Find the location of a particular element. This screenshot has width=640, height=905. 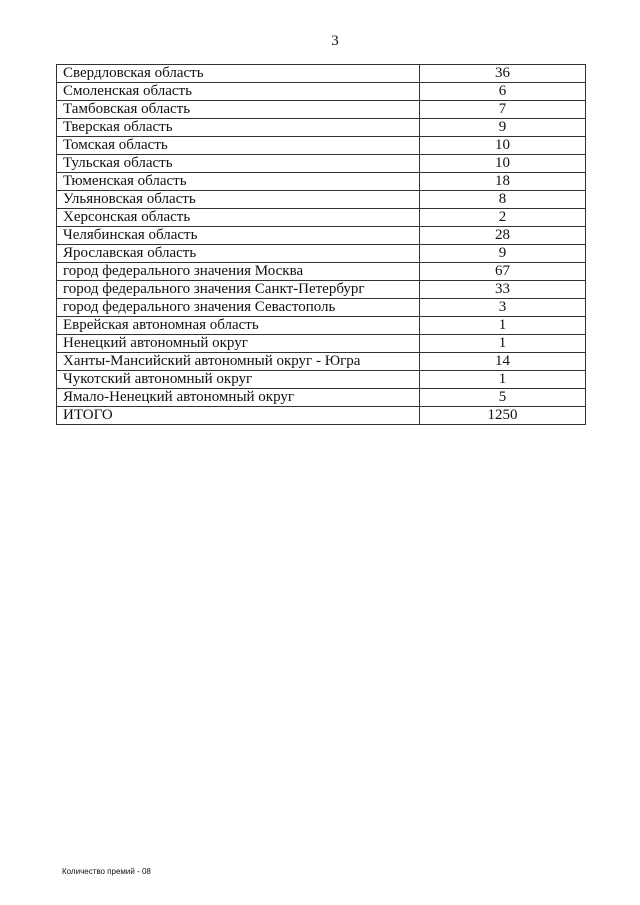

table-row: Ненецкий автономный округ 1 is located at coordinates (321, 343).